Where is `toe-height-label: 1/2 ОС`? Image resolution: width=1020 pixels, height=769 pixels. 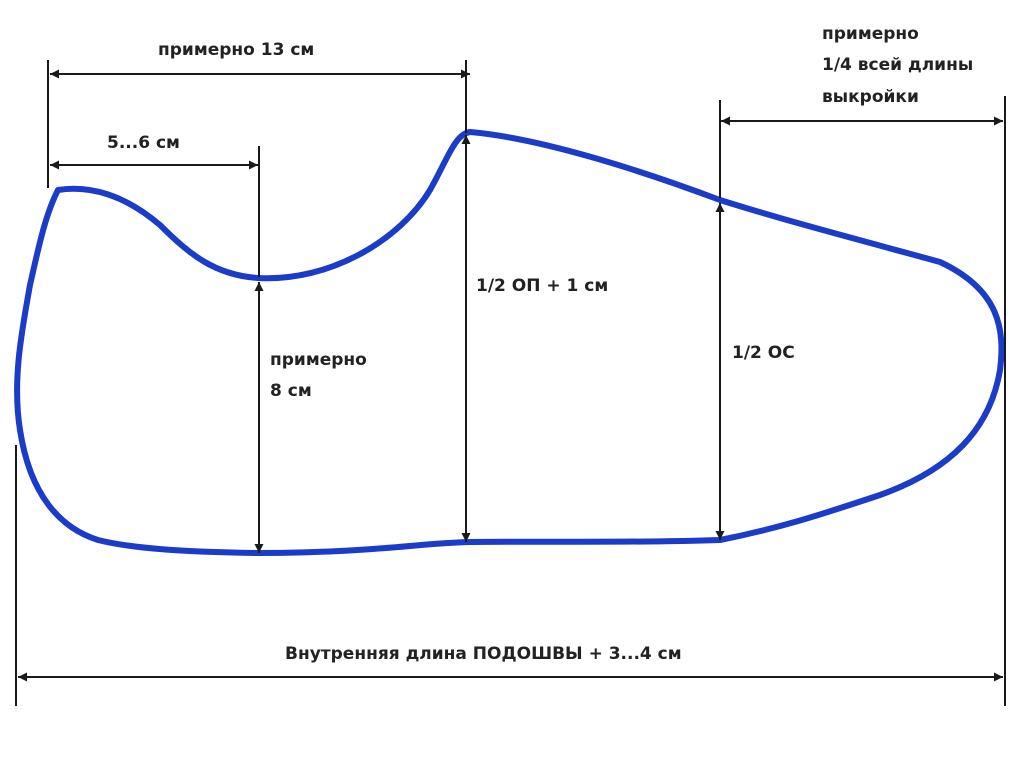 toe-height-label: 1/2 ОС is located at coordinates (763, 353).